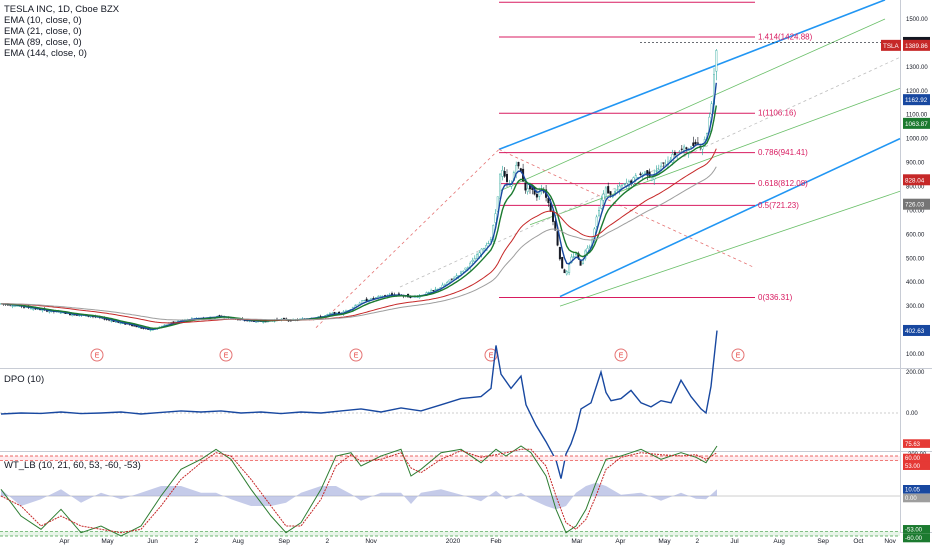  Describe the element at coordinates (779, 541) in the screenshot. I see `time-tick-label: Aug` at that location.